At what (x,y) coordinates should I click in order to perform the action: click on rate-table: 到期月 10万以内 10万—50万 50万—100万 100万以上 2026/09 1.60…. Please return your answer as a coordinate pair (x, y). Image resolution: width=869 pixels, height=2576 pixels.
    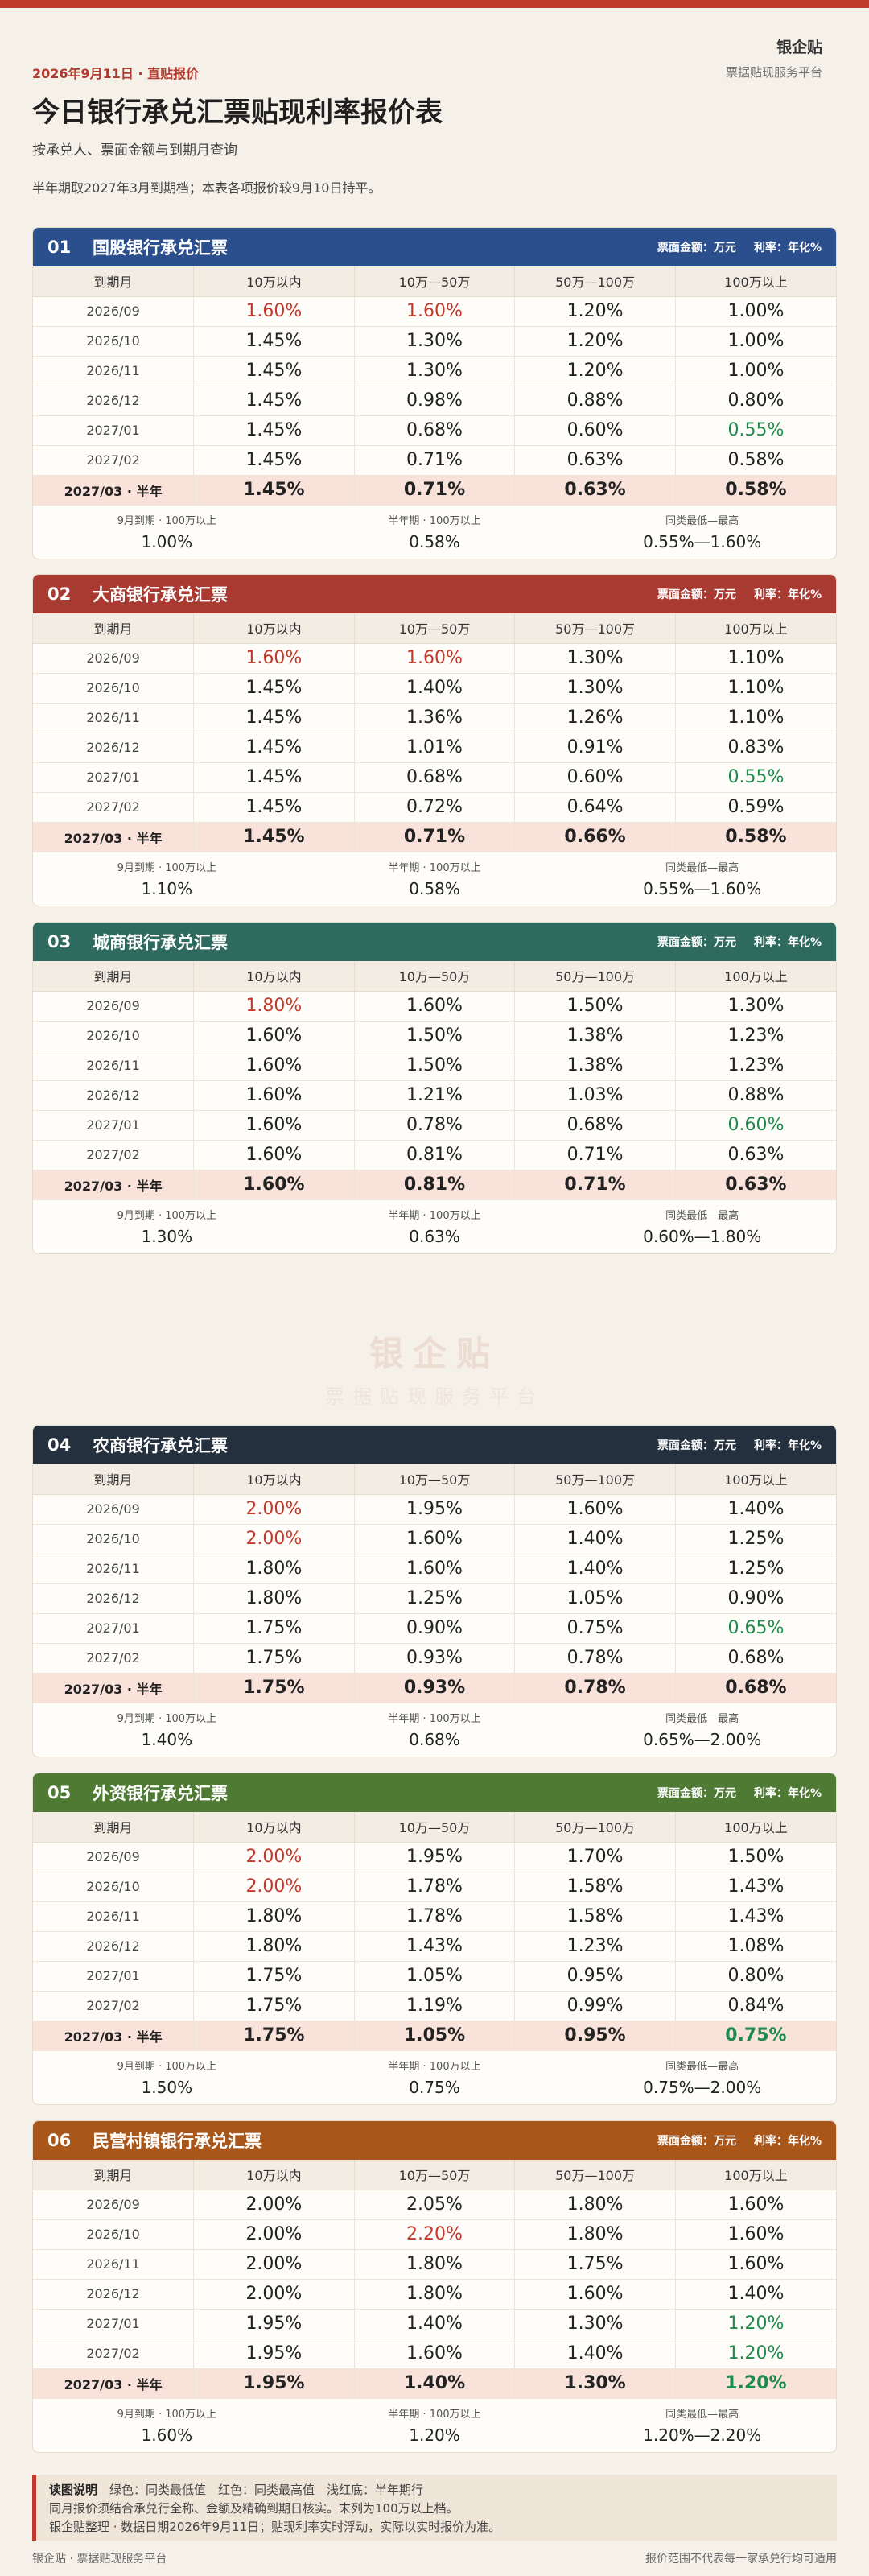
    Looking at the image, I should click on (434, 386).